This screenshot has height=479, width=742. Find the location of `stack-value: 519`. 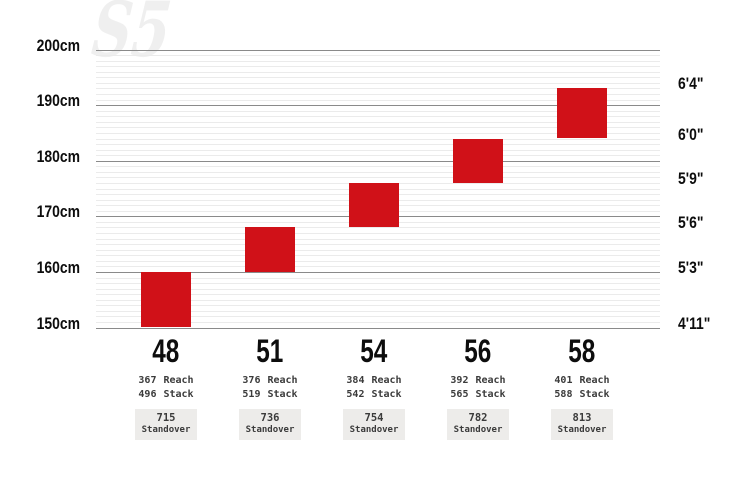

stack-value: 519 is located at coordinates (251, 394).